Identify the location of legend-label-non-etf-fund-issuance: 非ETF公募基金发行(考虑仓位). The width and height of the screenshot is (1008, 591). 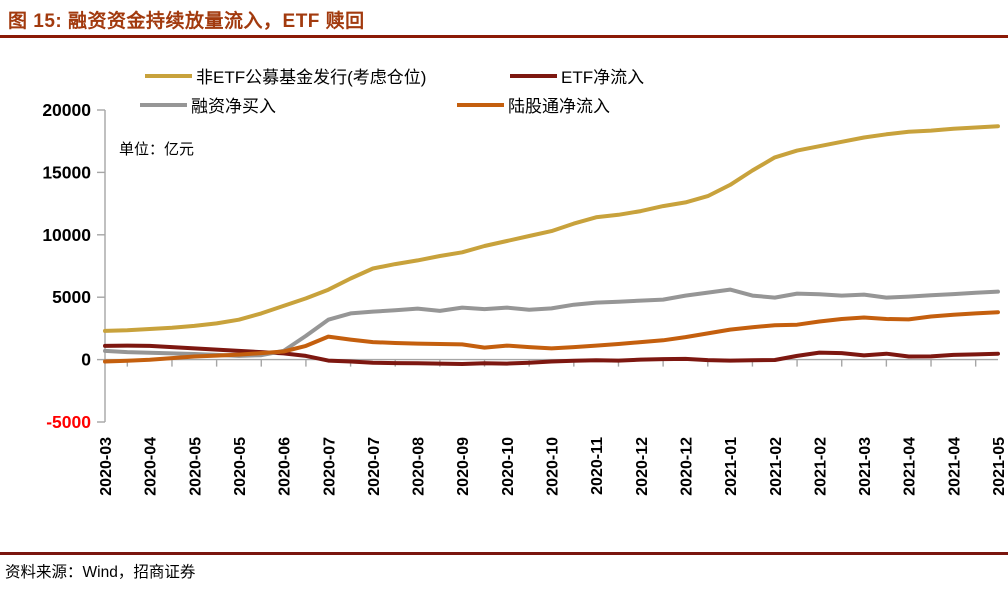
(311, 77).